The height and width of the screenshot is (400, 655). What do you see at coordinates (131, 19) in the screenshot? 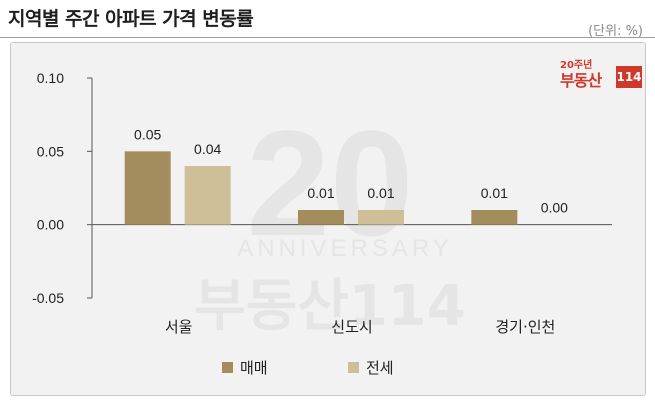
I see `chart-title: 지역별 주간 아파트 가격 변동률` at bounding box center [131, 19].